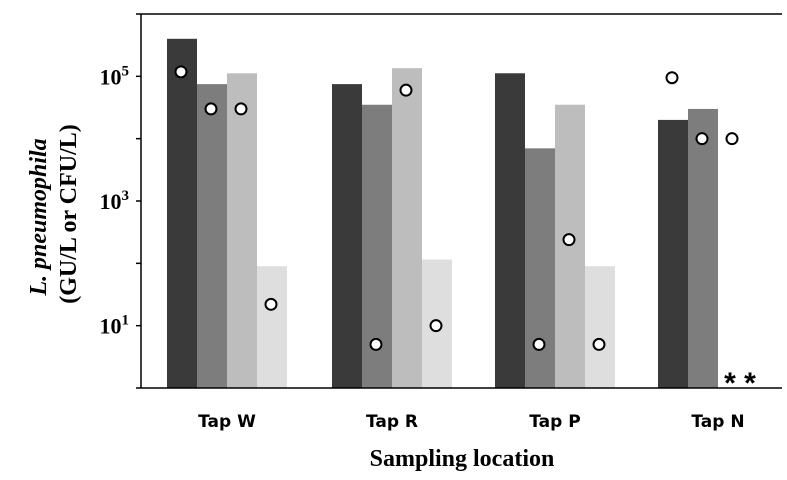 The image size is (787, 480). What do you see at coordinates (227, 422) in the screenshot?
I see `category-label-0: Tap W` at bounding box center [227, 422].